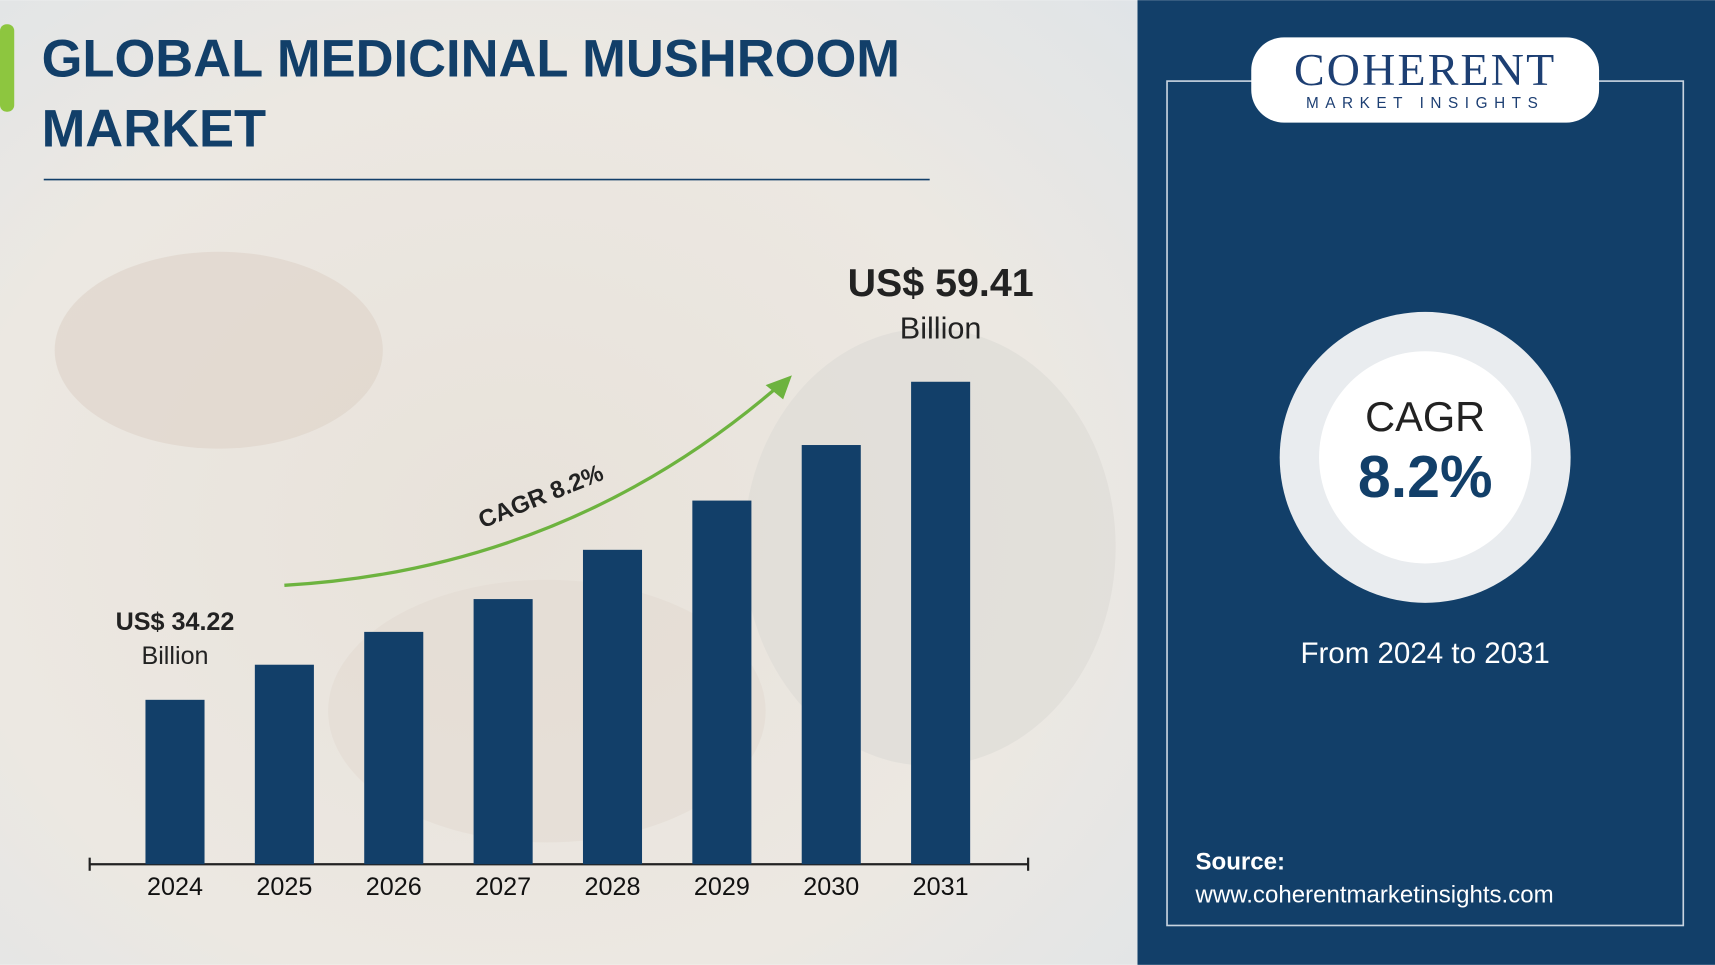 The width and height of the screenshot is (1715, 965). What do you see at coordinates (1425, 69) in the screenshot?
I see `logo-name: COHERENT` at bounding box center [1425, 69].